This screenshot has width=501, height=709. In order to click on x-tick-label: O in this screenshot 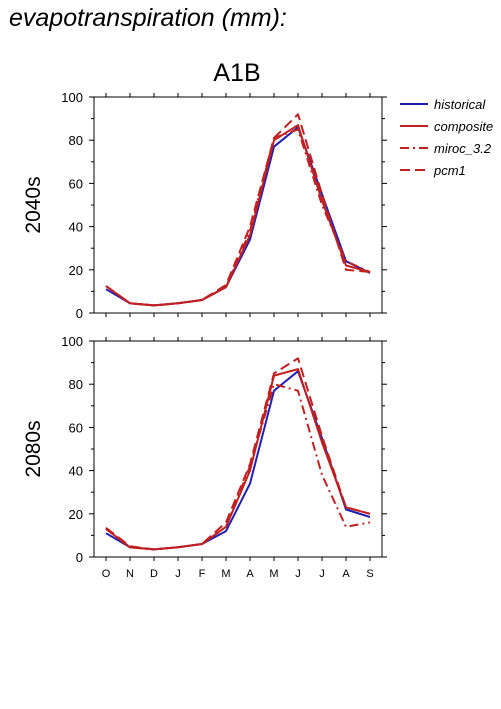, I will do `click(106, 574)`.